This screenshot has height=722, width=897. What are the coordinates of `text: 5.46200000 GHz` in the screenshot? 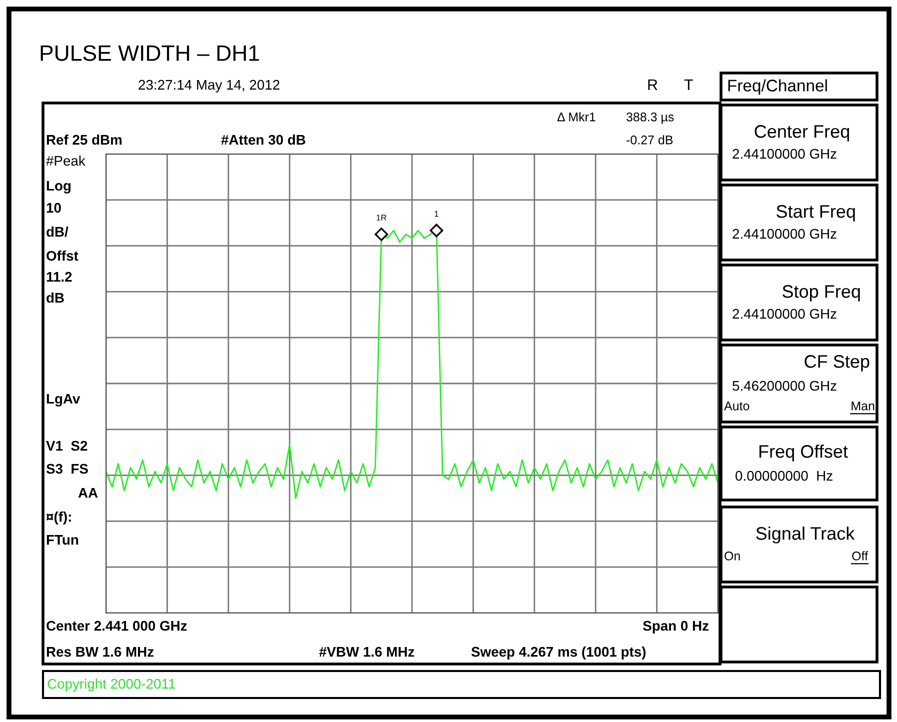 It's located at (784, 385).